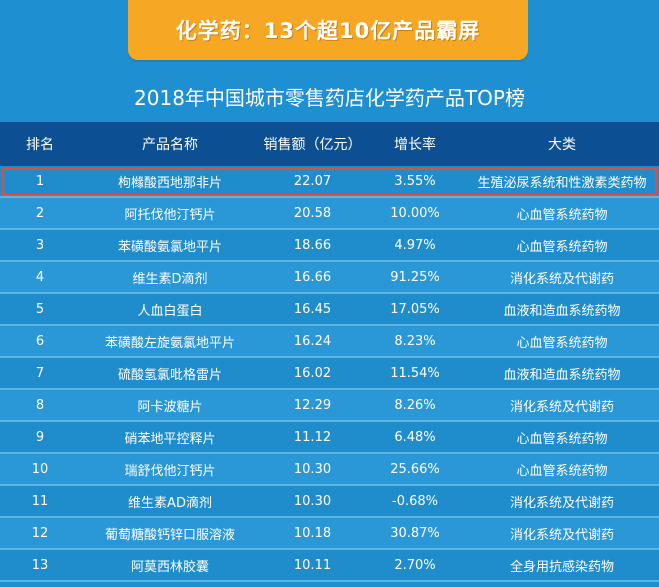  What do you see at coordinates (312, 405) in the screenshot?
I see `cell-sales: 12.29` at bounding box center [312, 405].